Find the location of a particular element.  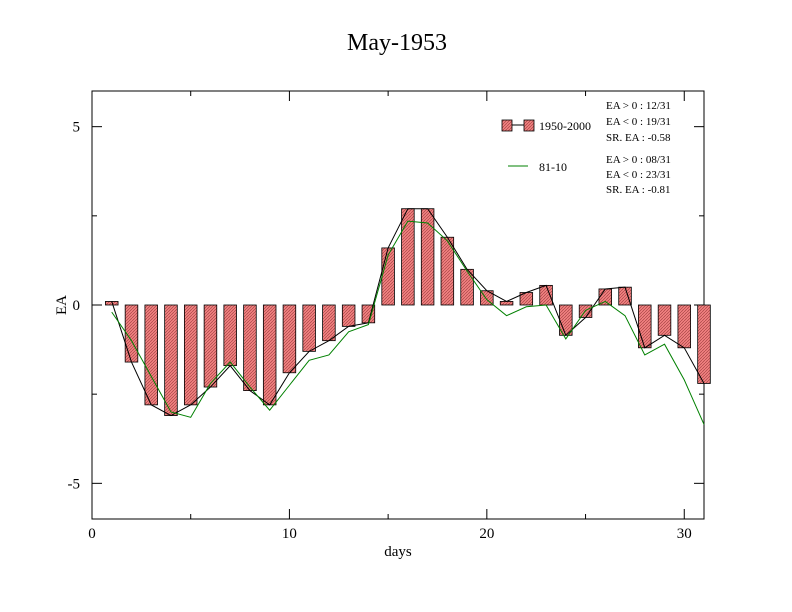

x-tick-label: 30 is located at coordinates (684, 534).